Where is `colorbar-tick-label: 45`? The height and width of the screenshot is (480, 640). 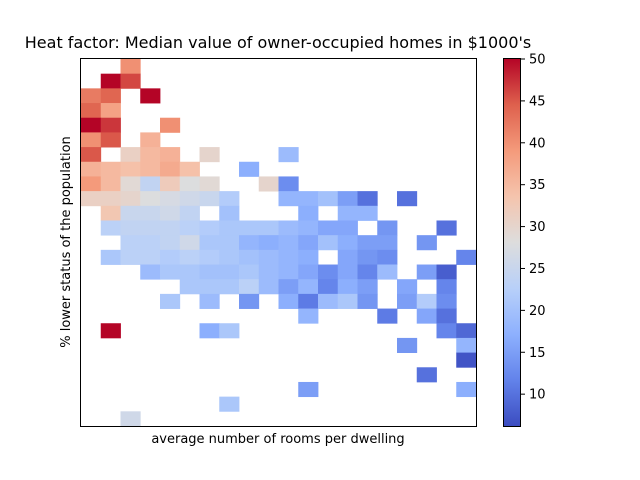
colorbar-tick-label: 45 is located at coordinates (537, 101).